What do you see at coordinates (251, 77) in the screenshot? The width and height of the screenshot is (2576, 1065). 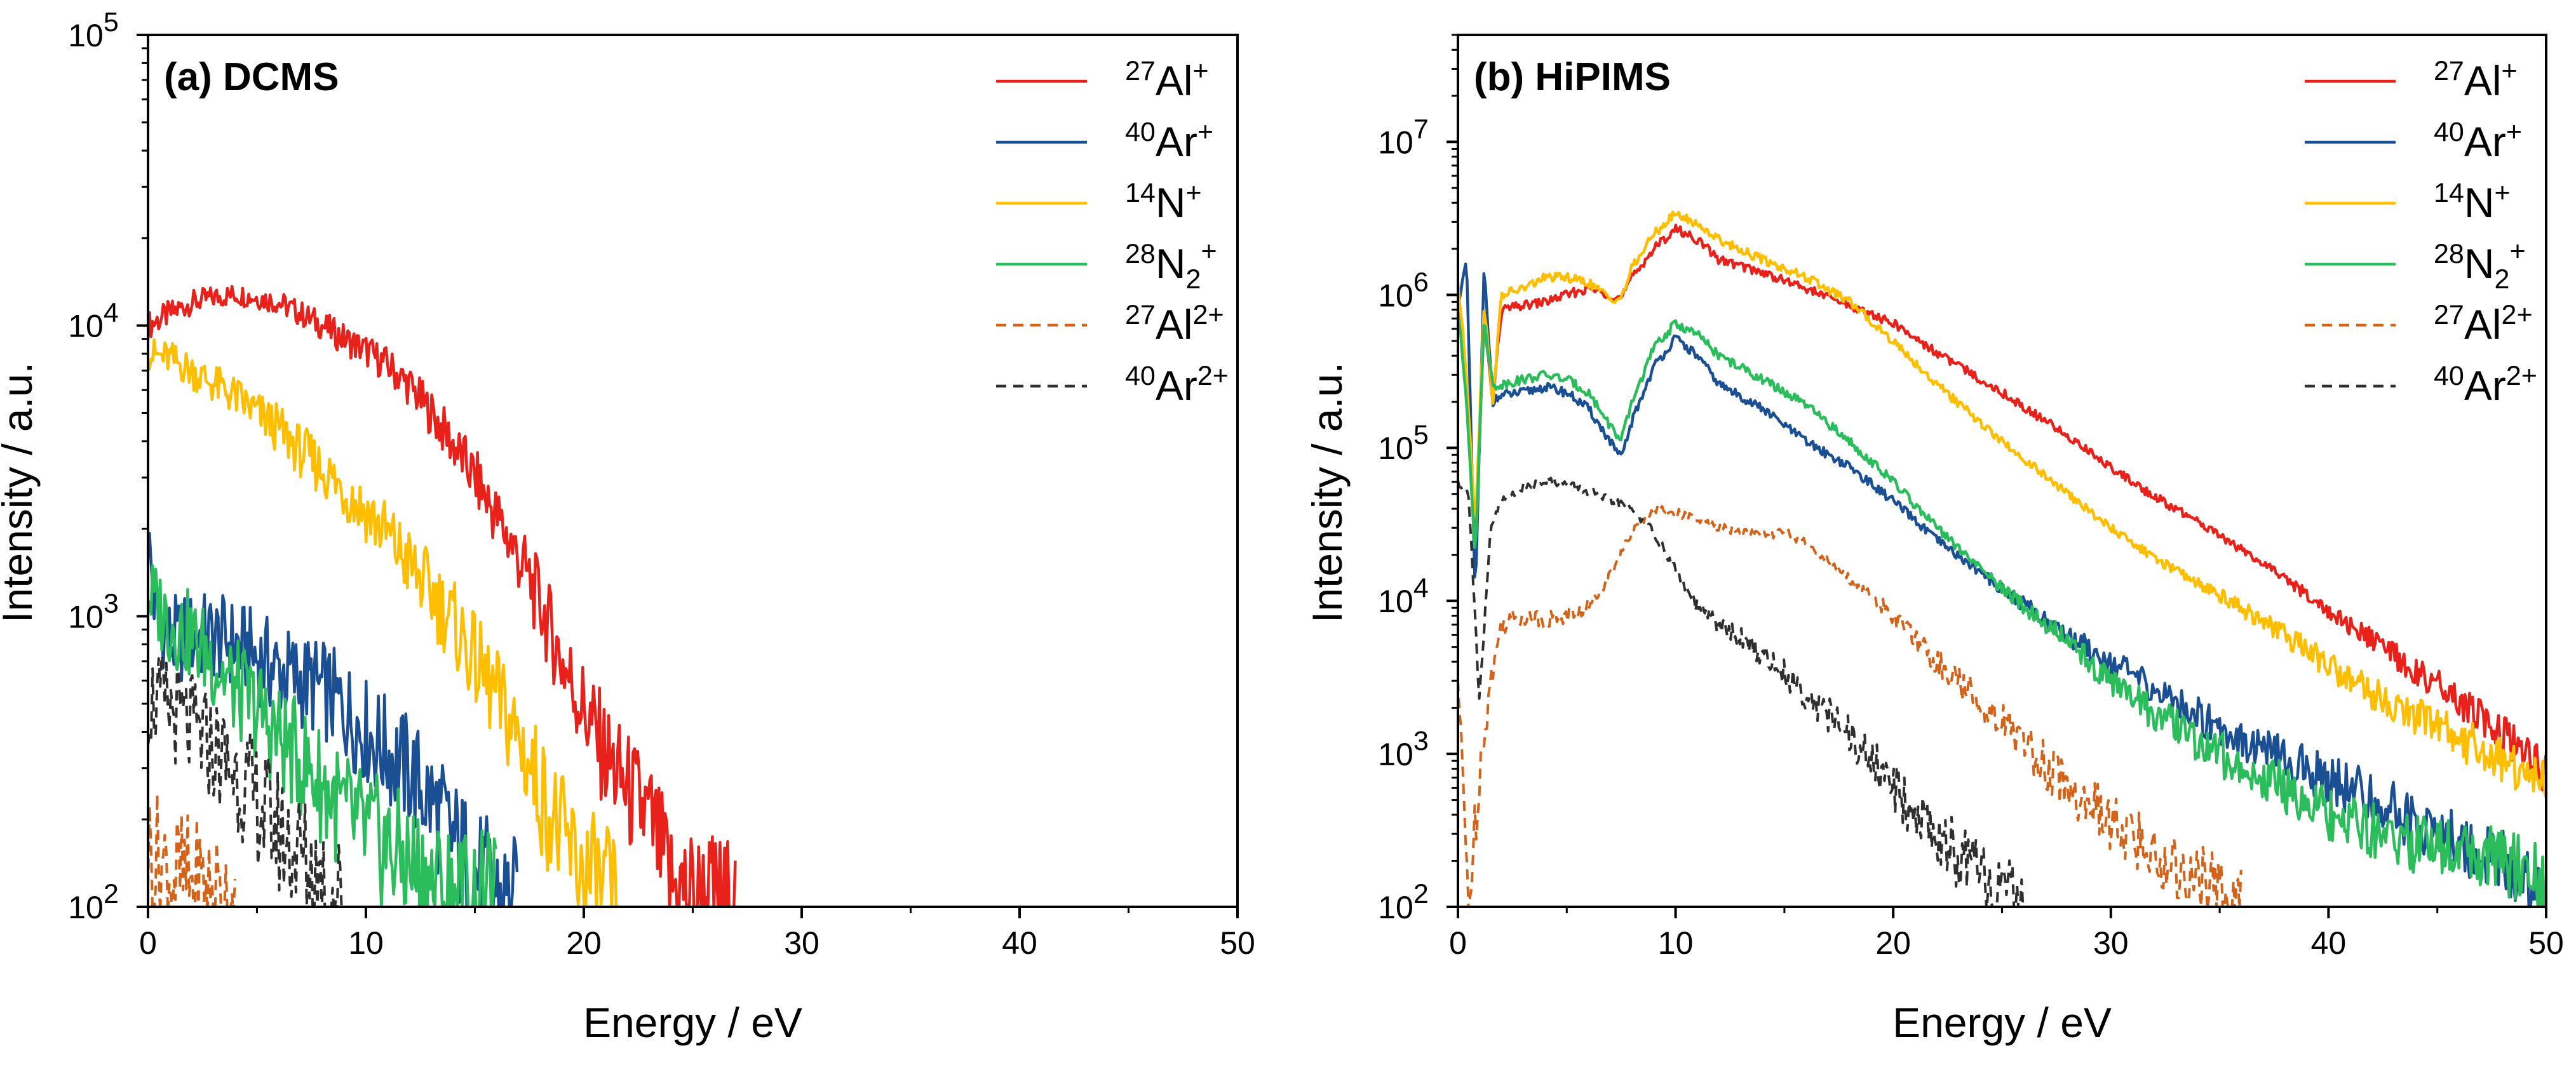 I see `panel-title: (a) DCMS` at bounding box center [251, 77].